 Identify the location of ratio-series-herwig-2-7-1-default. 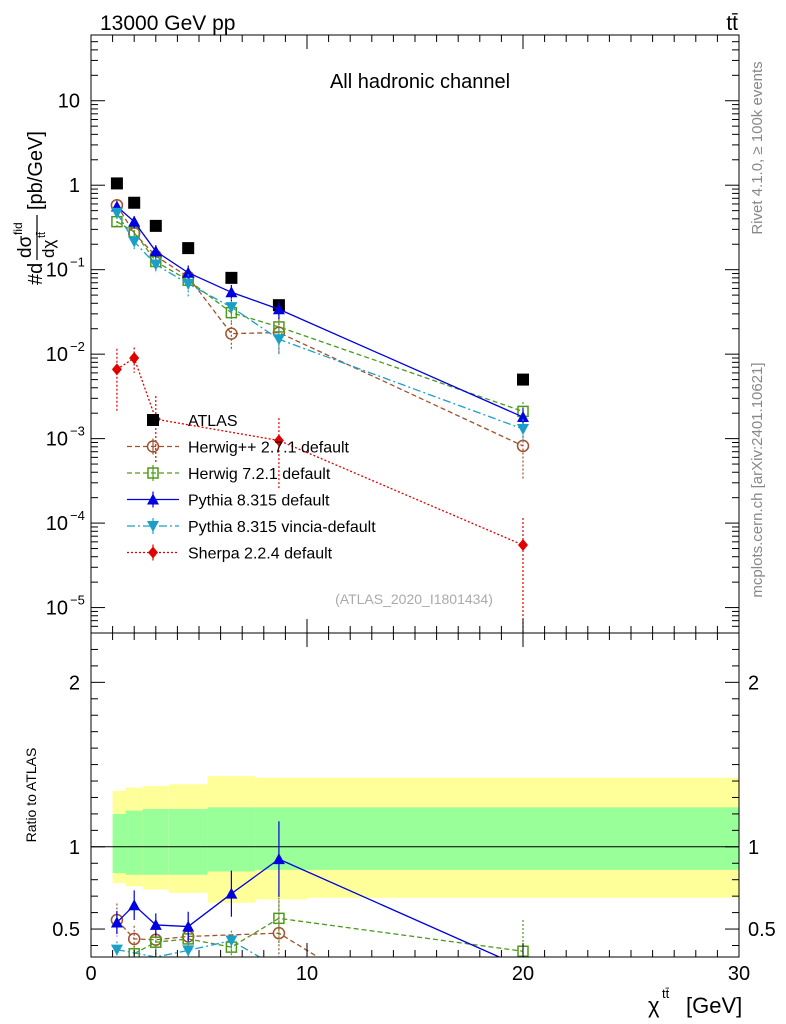
(214, 928).